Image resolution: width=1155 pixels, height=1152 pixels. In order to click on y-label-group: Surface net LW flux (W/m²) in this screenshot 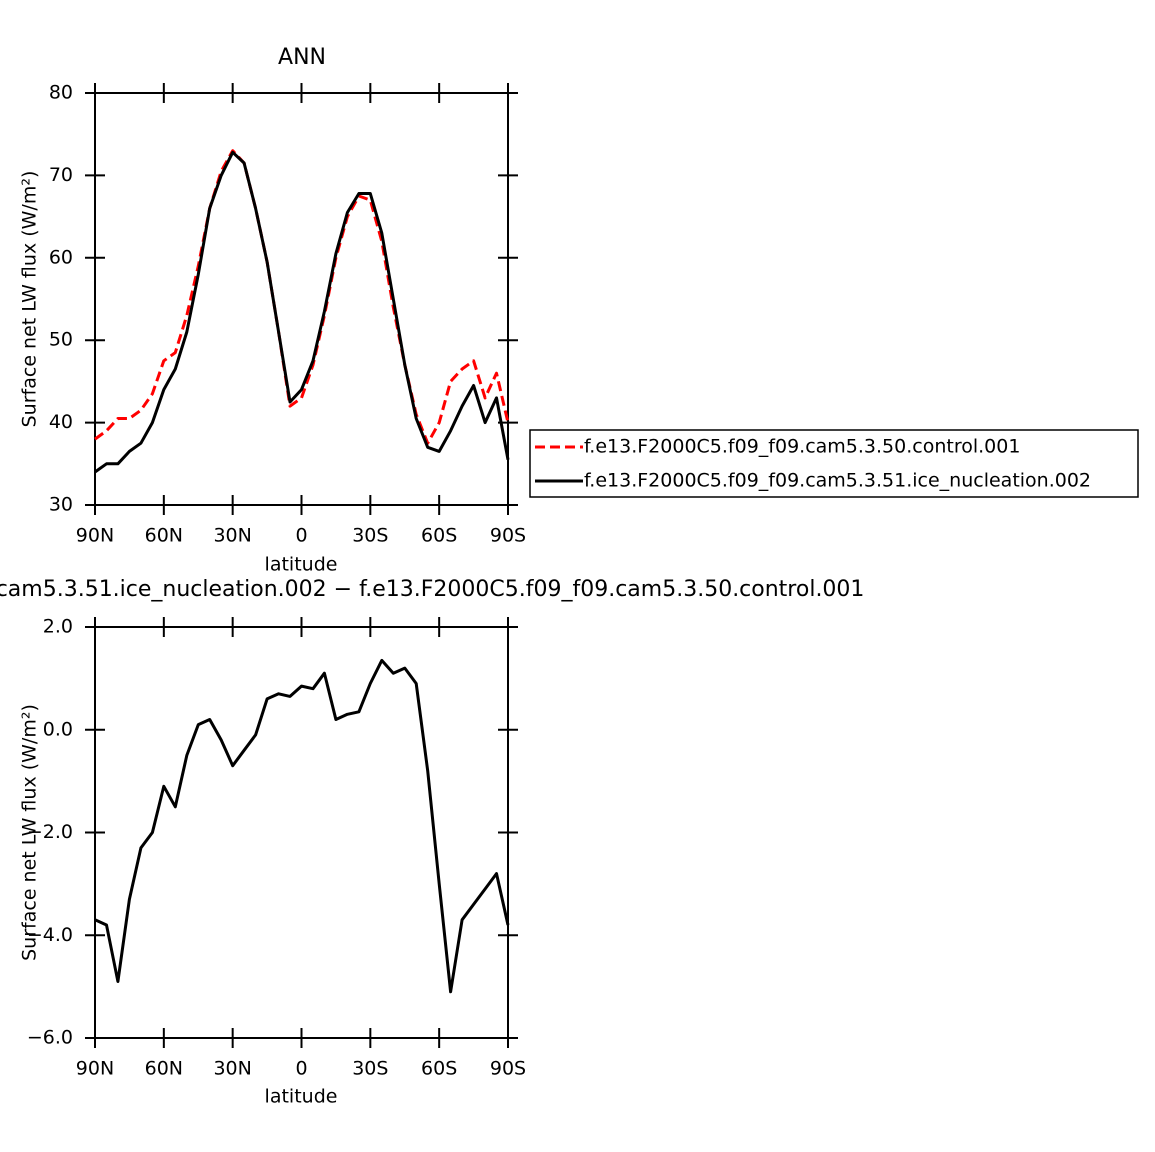, I will do `click(30, 832)`.